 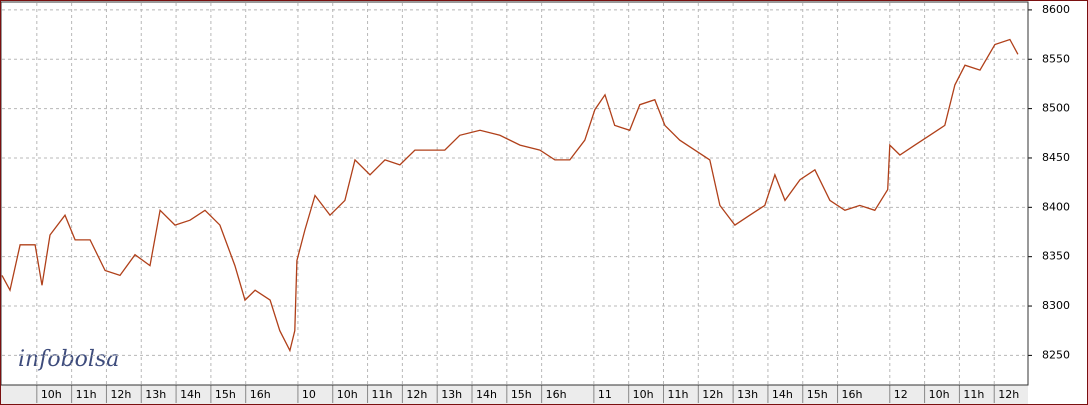 What do you see at coordinates (68, 359) in the screenshot?
I see `watermark: infobolsa` at bounding box center [68, 359].